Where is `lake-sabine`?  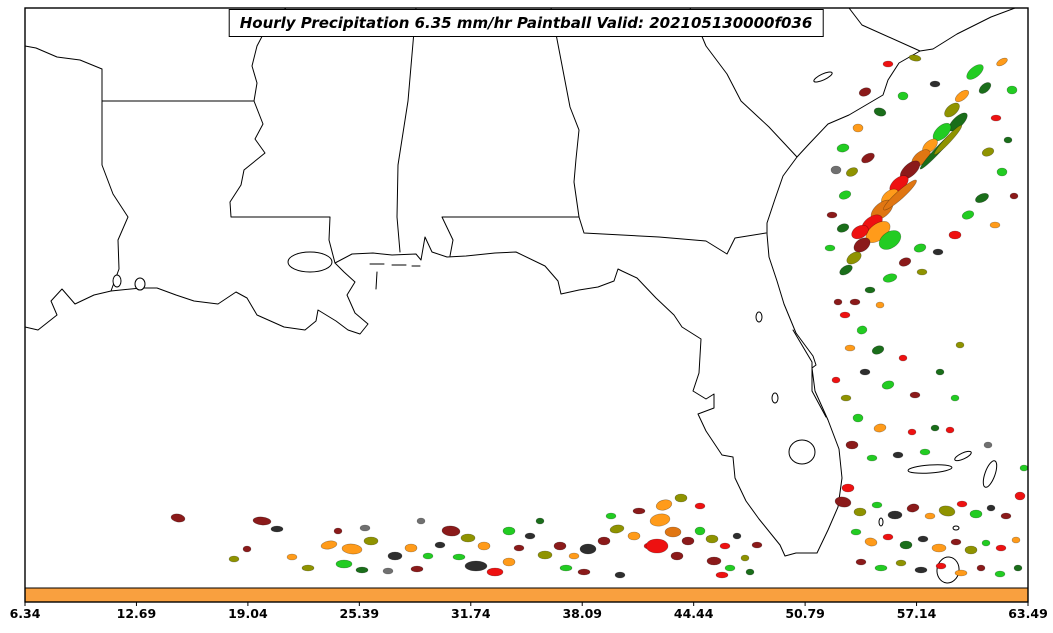 lake-sabine is located at coordinates (117, 281).